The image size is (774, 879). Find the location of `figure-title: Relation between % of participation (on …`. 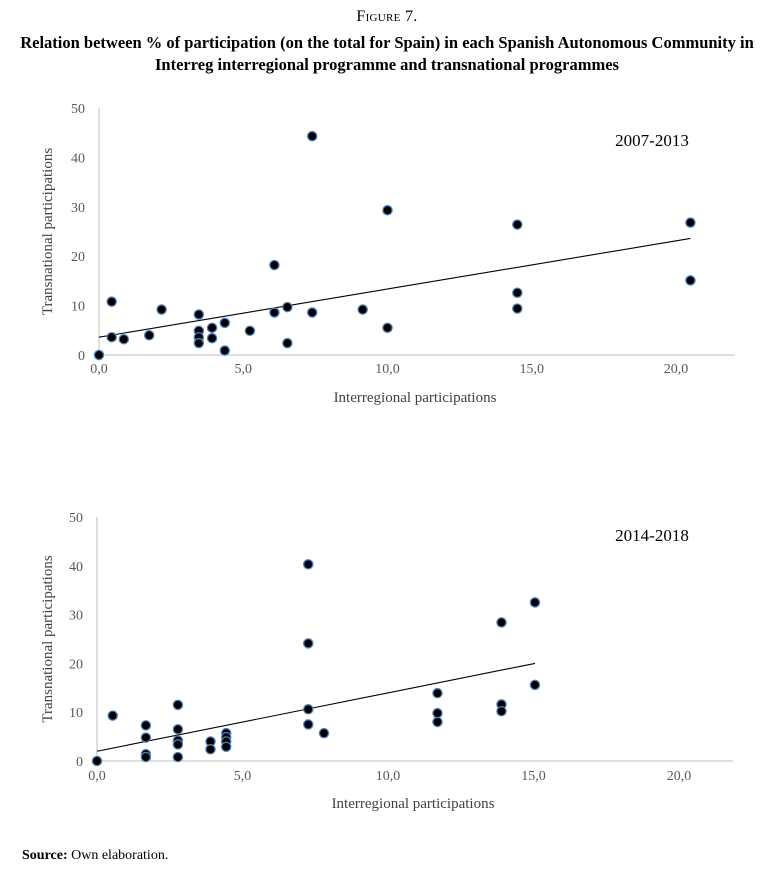

figure-title: Relation between % of participation (on … is located at coordinates (387, 53).